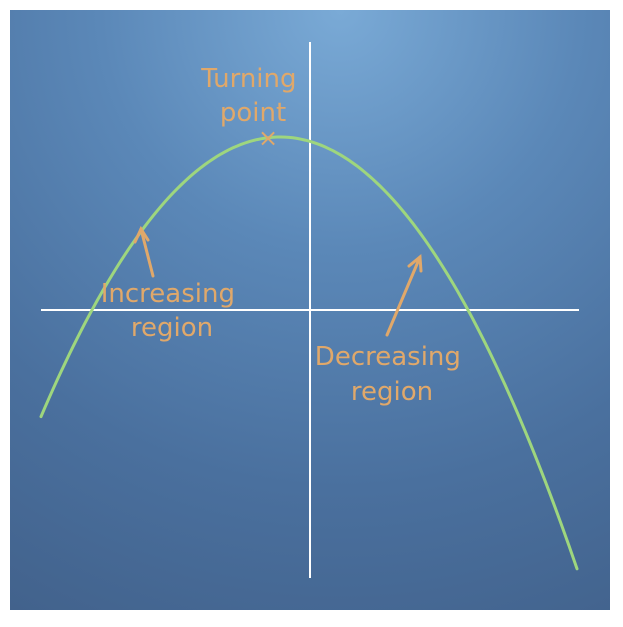 This screenshot has width=623, height=627. What do you see at coordinates (172, 311) in the screenshot?
I see `increasing-region-label: Increasing region` at bounding box center [172, 311].